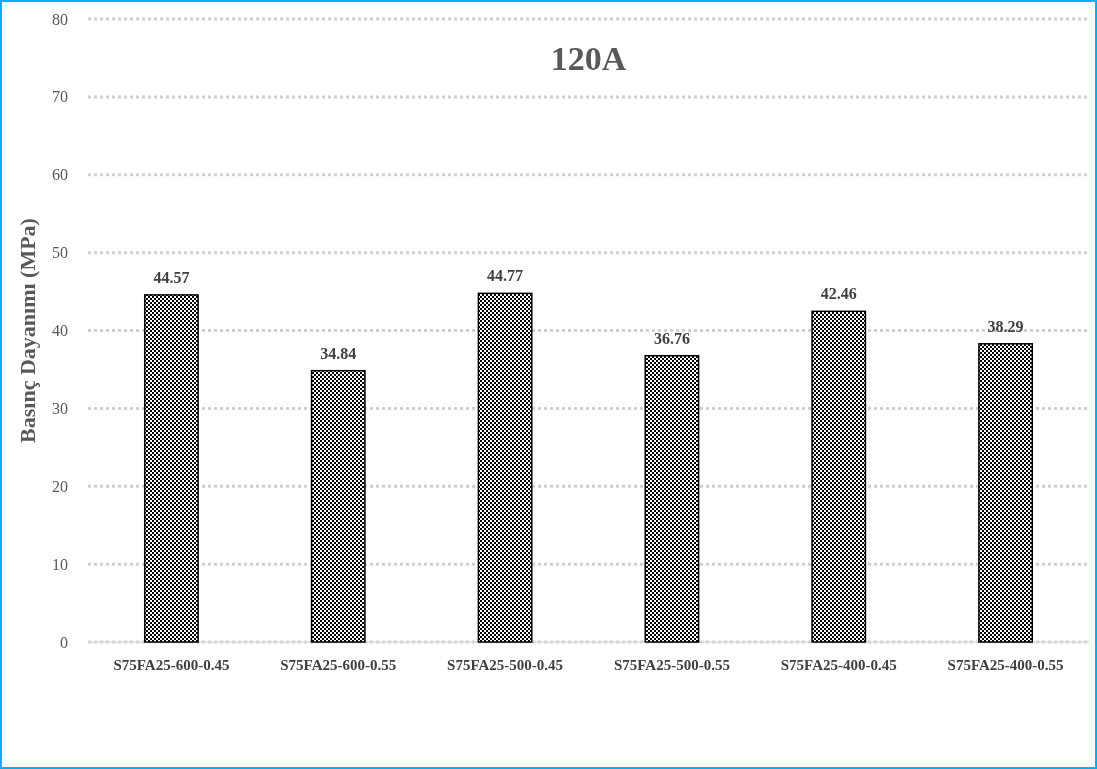 The width and height of the screenshot is (1097, 769). Describe the element at coordinates (60, 564) in the screenshot. I see `y-tick-label: 10` at that location.